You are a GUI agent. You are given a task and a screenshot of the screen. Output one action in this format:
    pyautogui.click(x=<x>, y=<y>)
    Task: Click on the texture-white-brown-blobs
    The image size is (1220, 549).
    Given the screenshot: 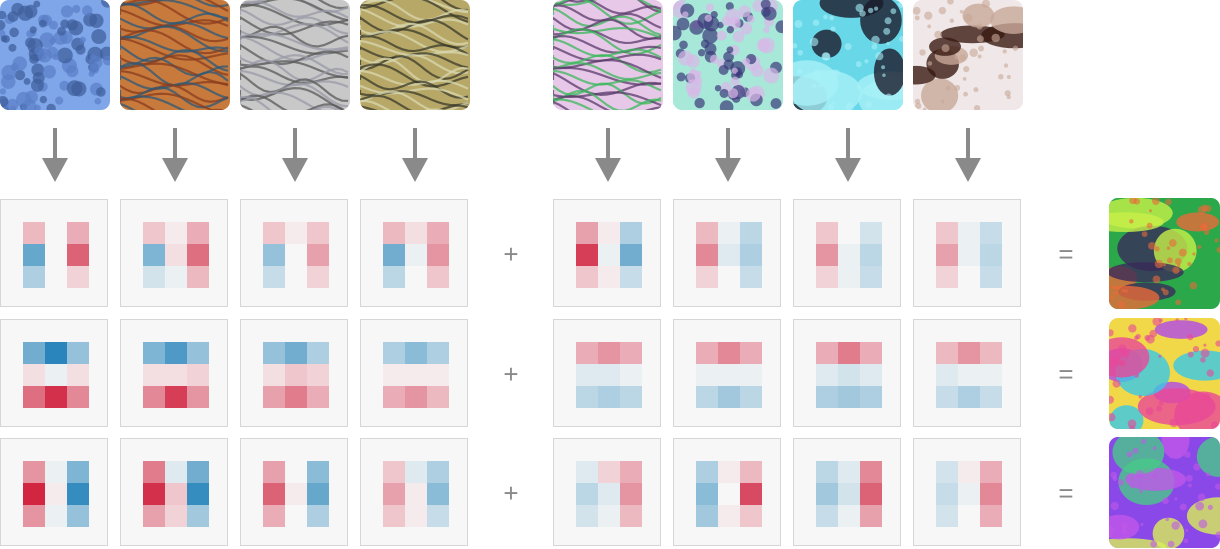 What is the action you would take?
    pyautogui.click(x=968, y=55)
    